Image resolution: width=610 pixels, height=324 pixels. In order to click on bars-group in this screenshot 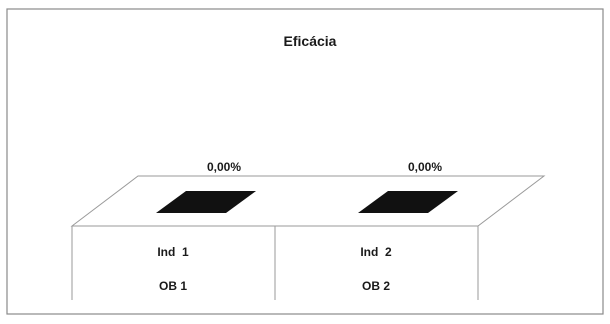, I will do `click(307, 202)`.